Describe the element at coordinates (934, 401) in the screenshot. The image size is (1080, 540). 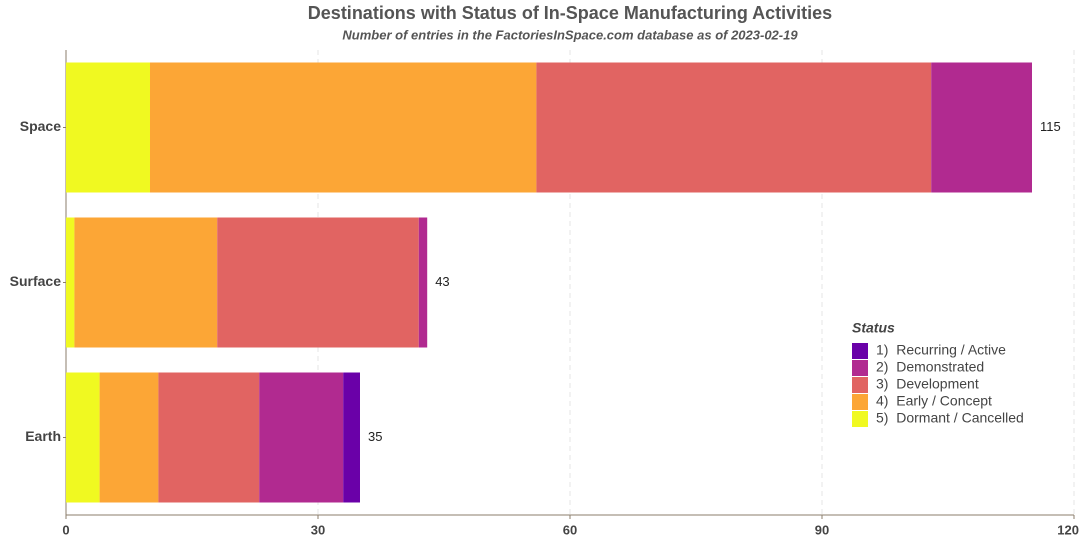
I see `legend-label: 4) Early / Concept` at that location.